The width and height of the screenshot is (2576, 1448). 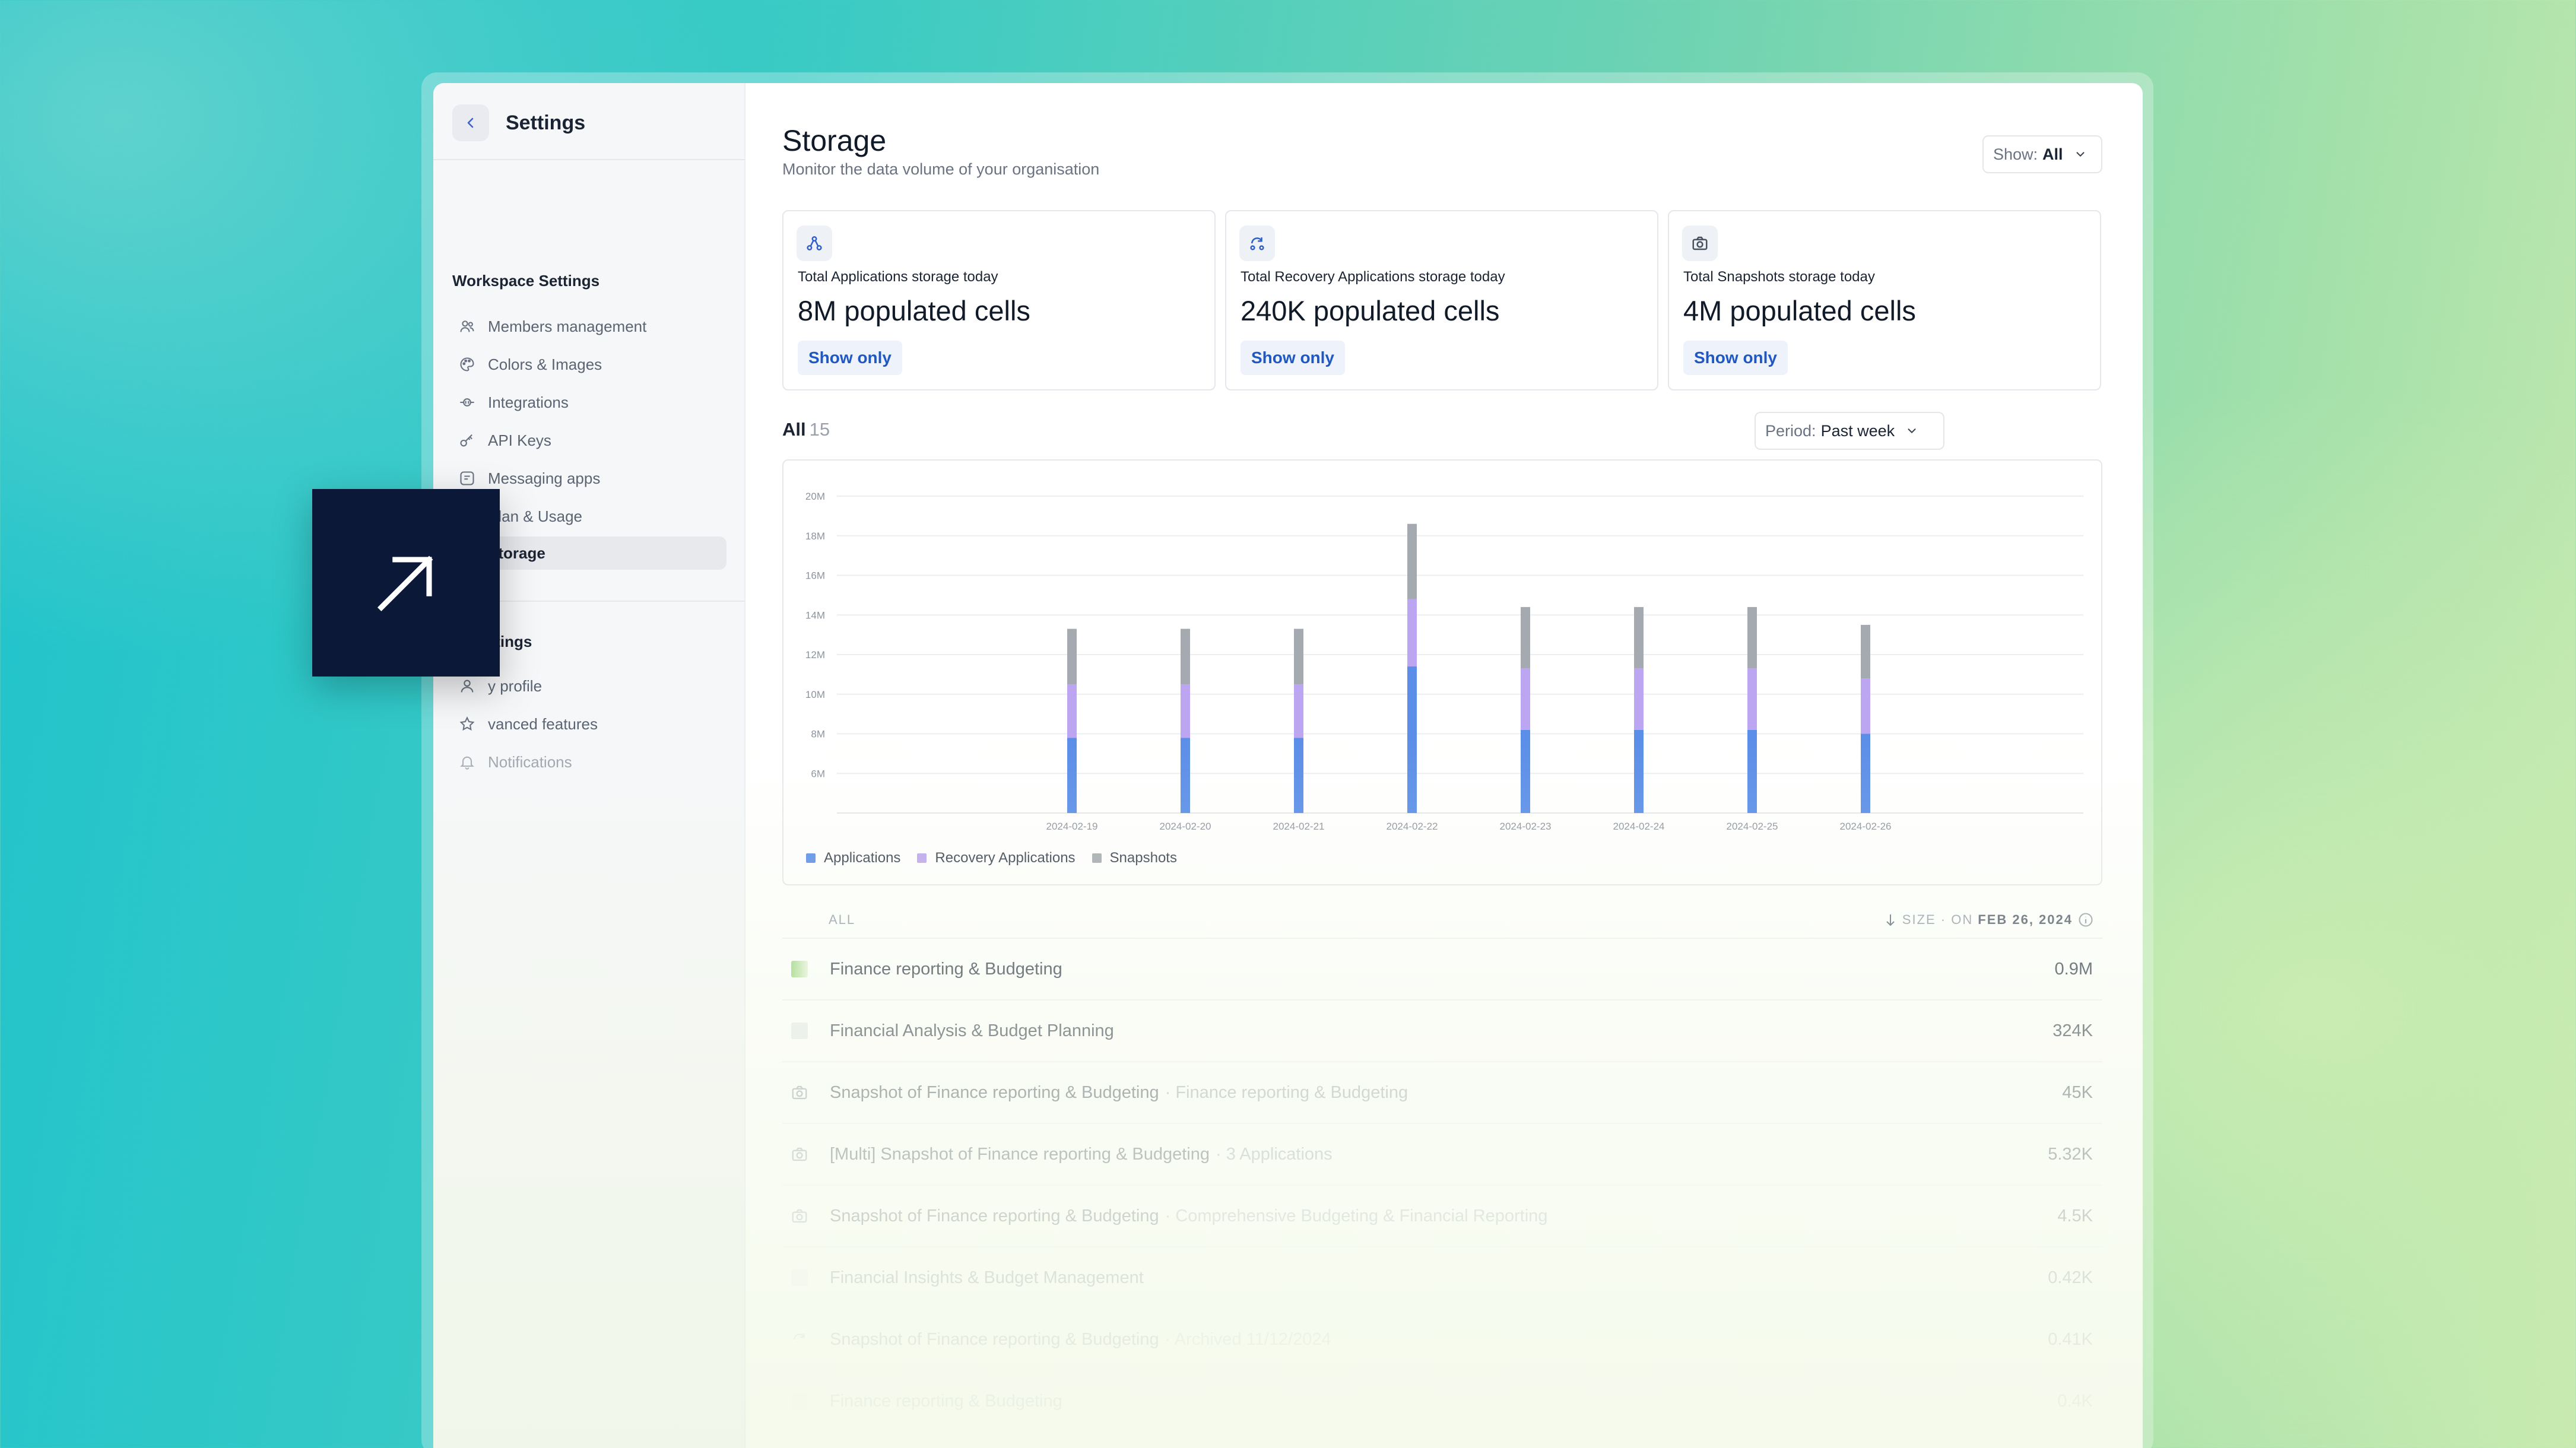 What do you see at coordinates (567, 326) in the screenshot?
I see `sidebar-item-label: Members management` at bounding box center [567, 326].